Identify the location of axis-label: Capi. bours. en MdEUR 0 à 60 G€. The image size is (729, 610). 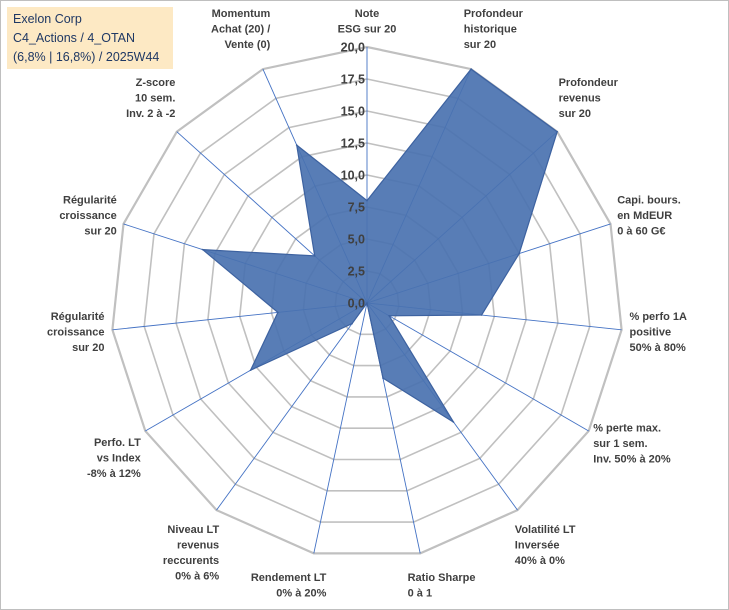
(649, 216).